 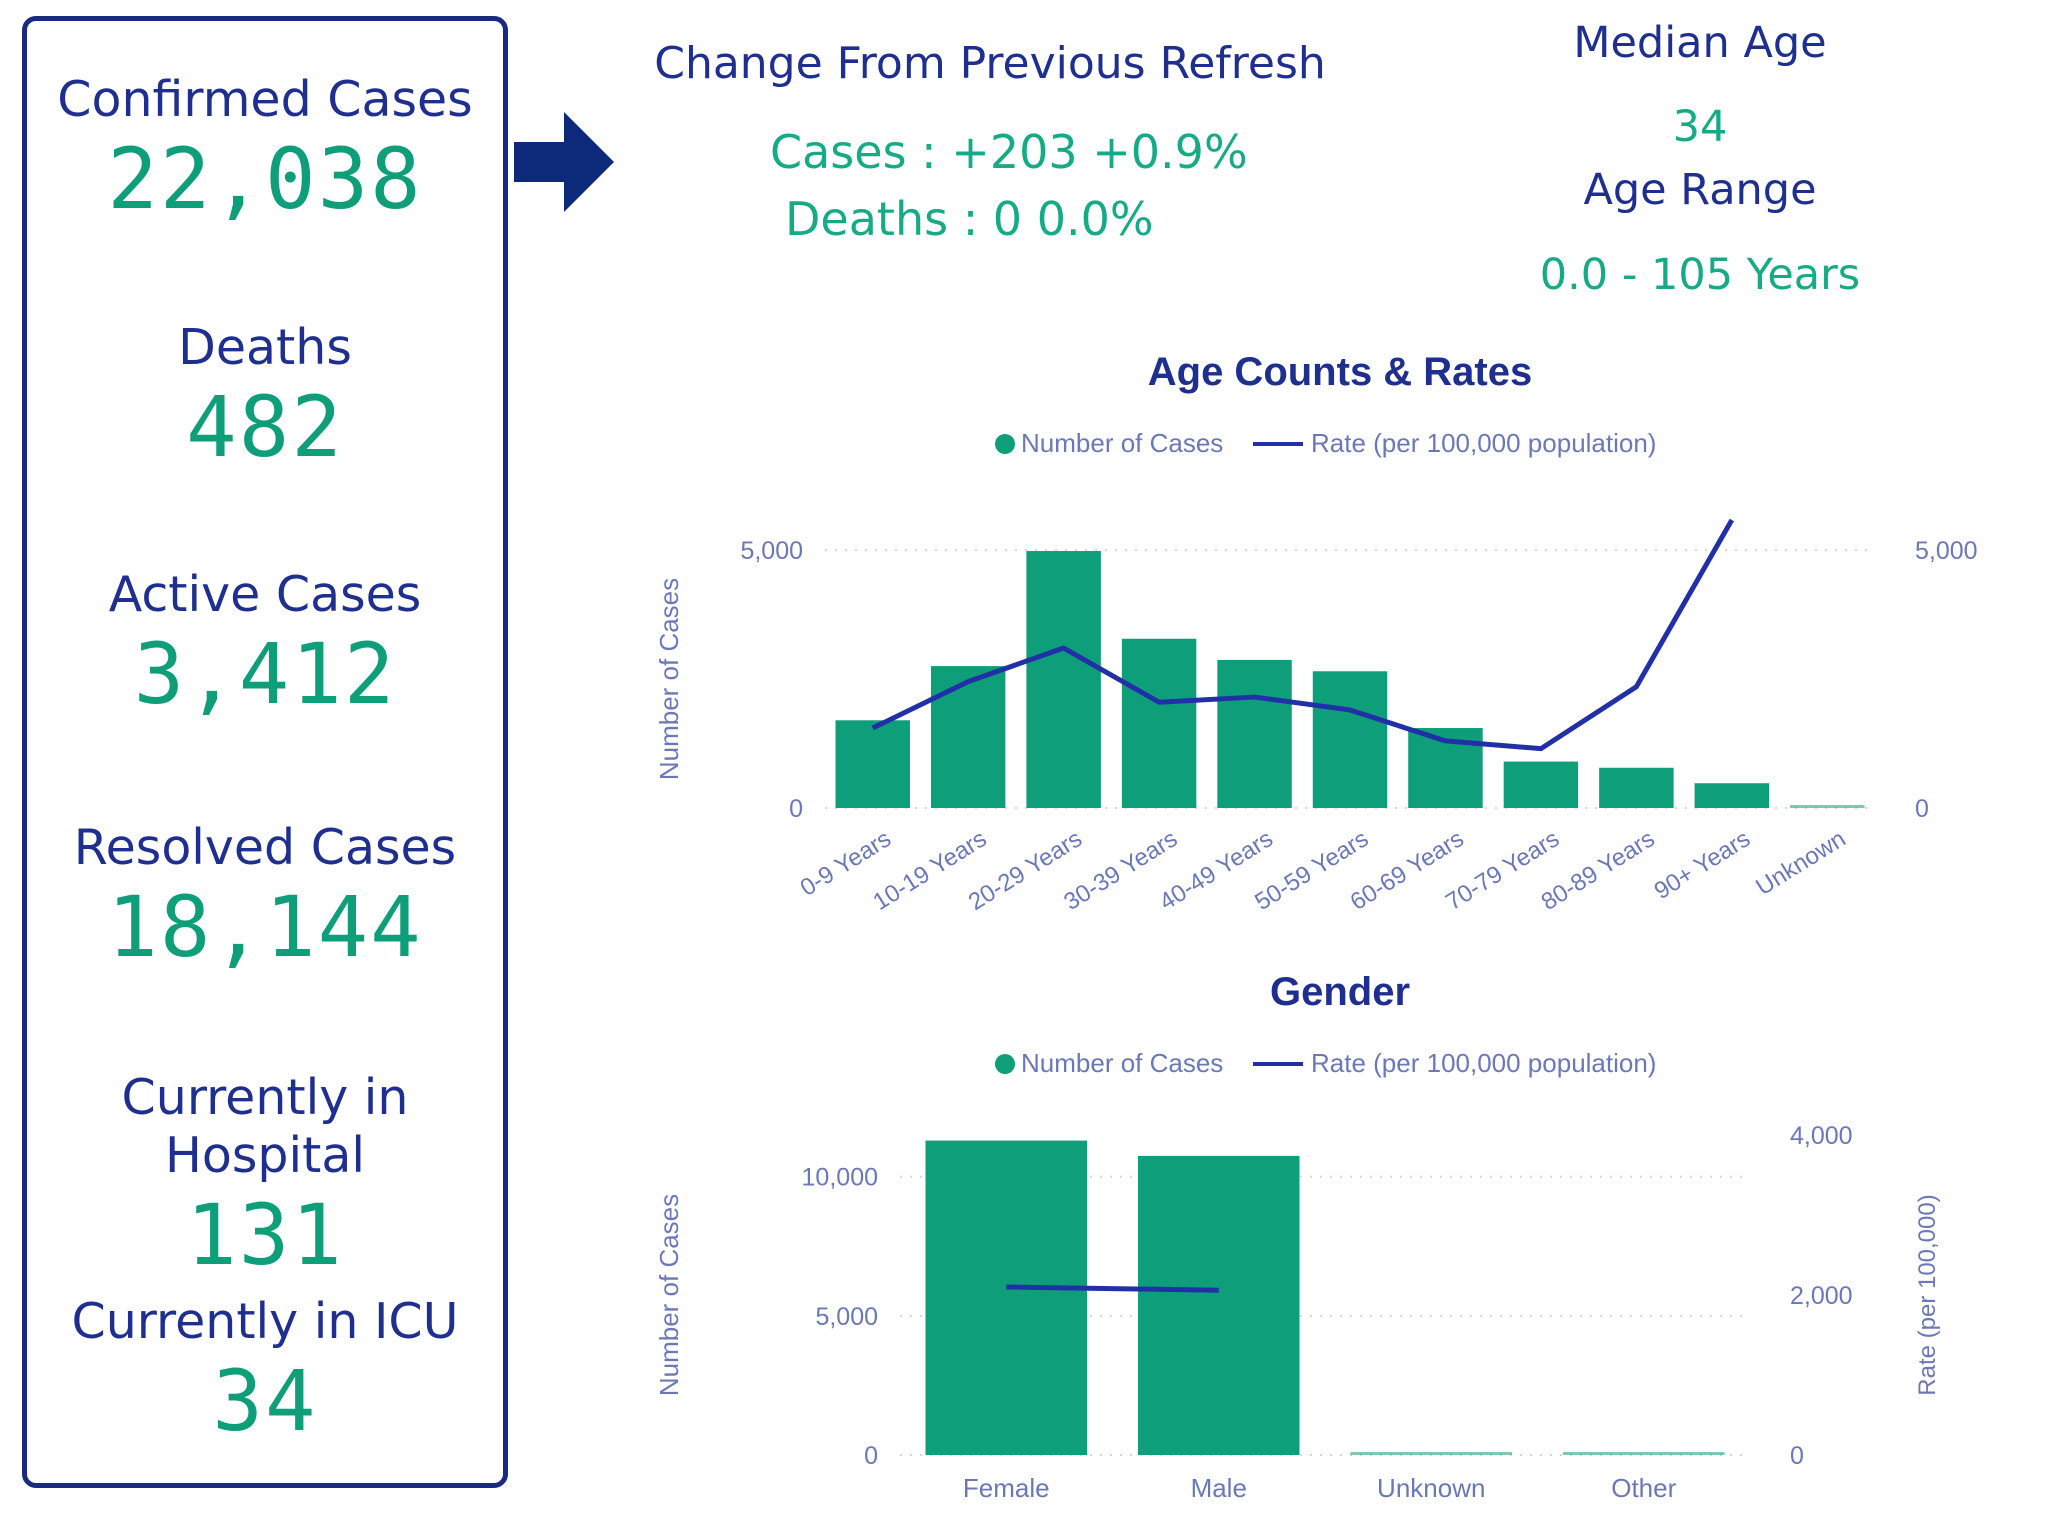 What do you see at coordinates (564, 162) in the screenshot?
I see `arrow-right-icon` at bounding box center [564, 162].